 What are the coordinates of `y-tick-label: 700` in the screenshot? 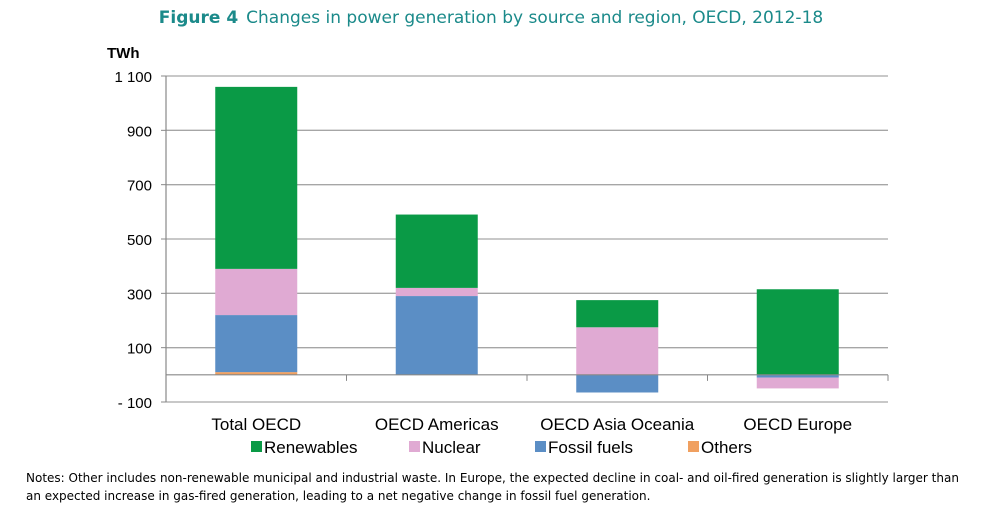 It's located at (139, 186).